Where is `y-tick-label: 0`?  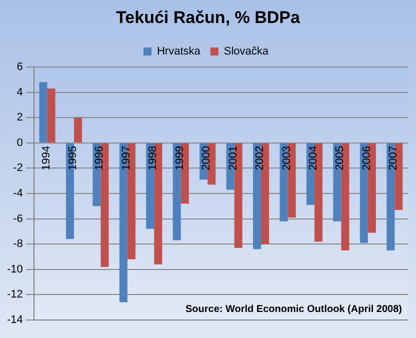
y-tick-label: 0 is located at coordinates (19, 142).